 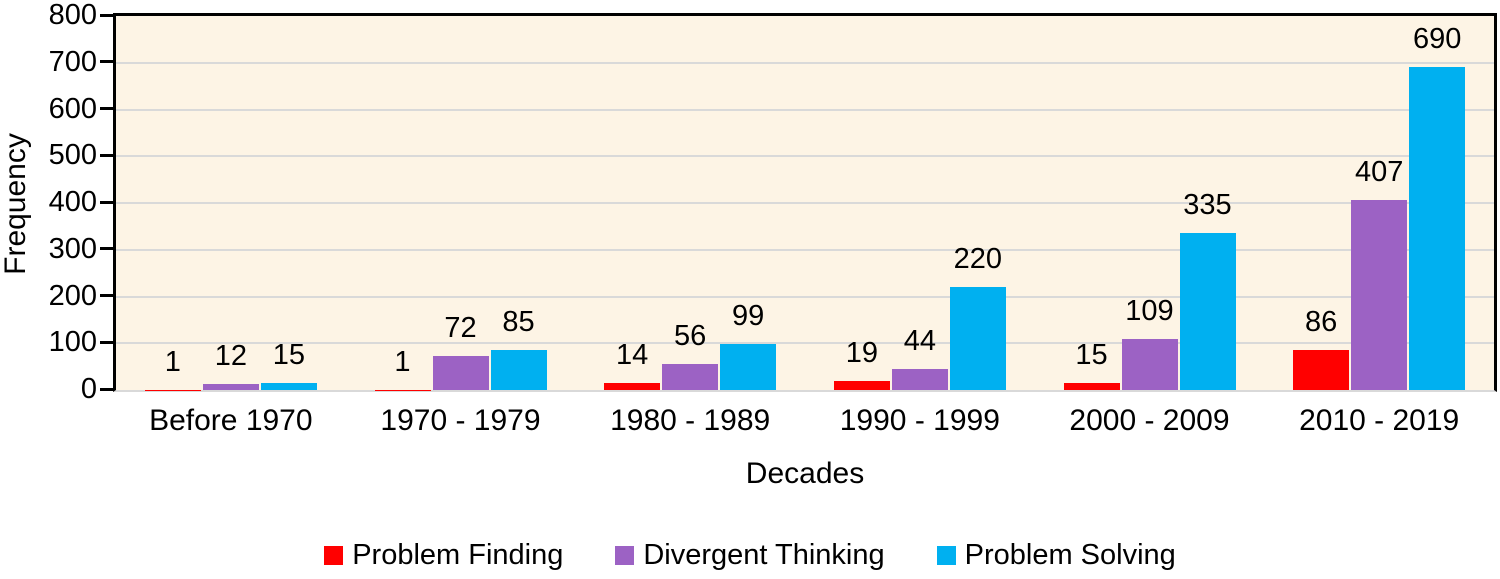 I want to click on bar-data-label: 19, so click(x=861, y=353).